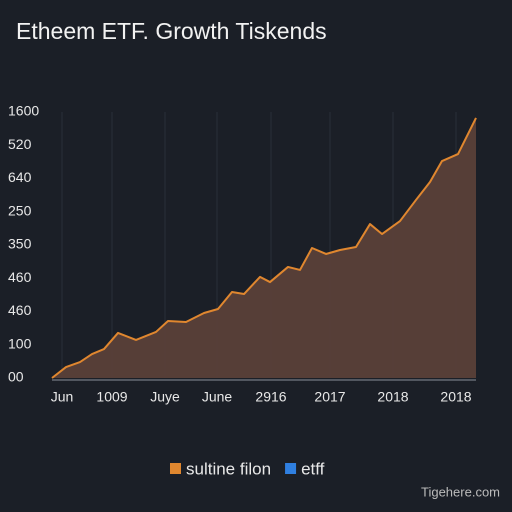  I want to click on legend-label: sultine filon, so click(228, 468).